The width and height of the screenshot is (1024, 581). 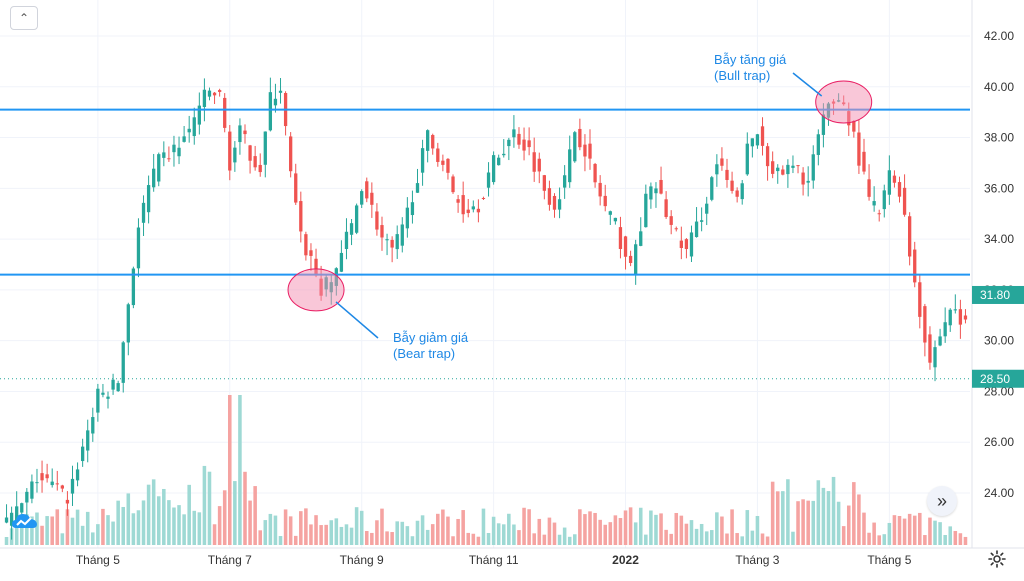 What do you see at coordinates (999, 36) in the screenshot?
I see `price-tick-label: 42.00` at bounding box center [999, 36].